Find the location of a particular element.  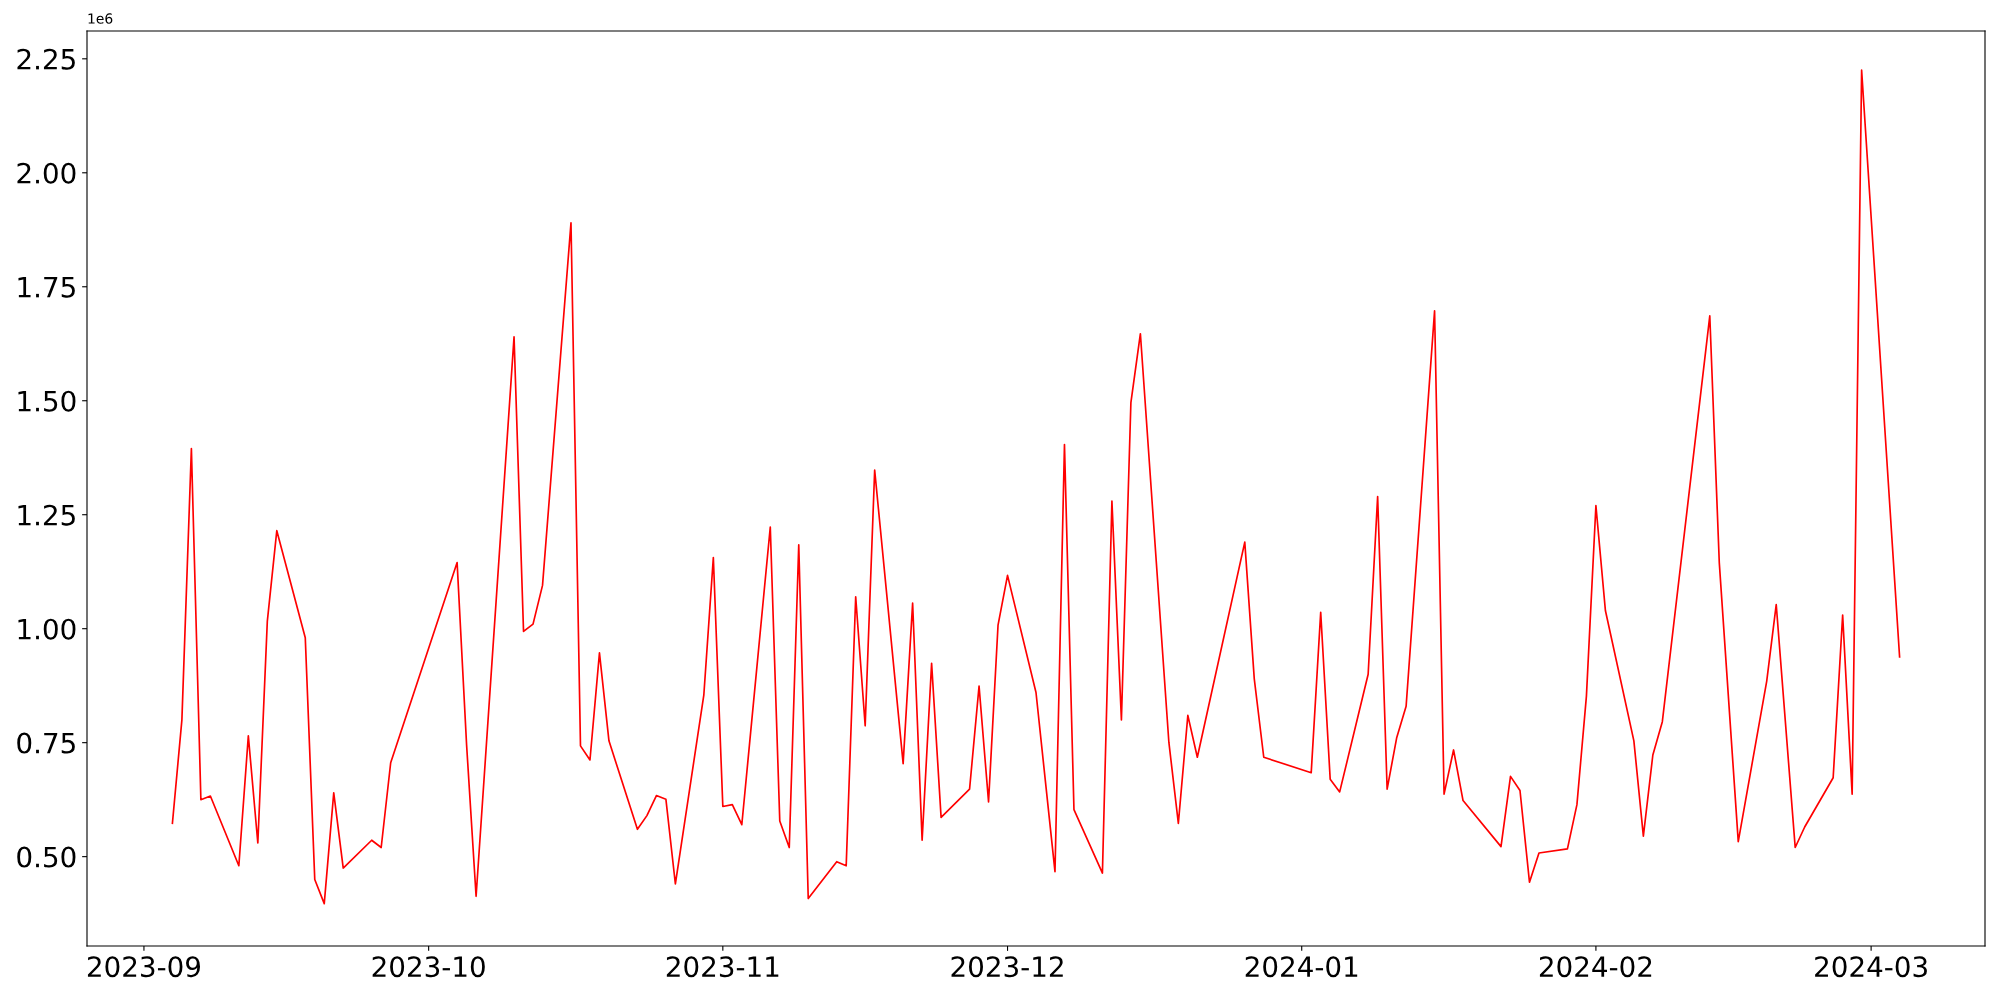

y-tick-label: 1.75 is located at coordinates (46, 287).